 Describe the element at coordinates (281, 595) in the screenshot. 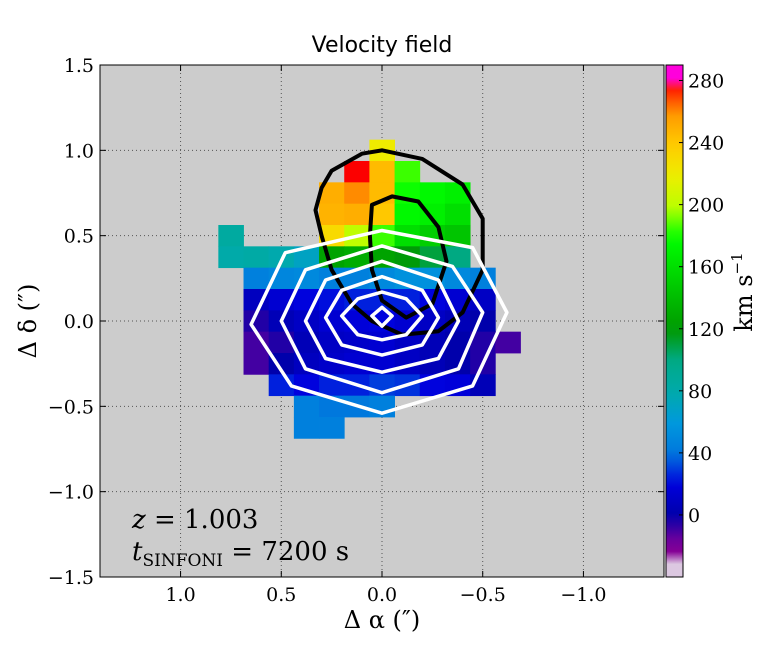

I see `x-tick-label-1: 0.5` at that location.